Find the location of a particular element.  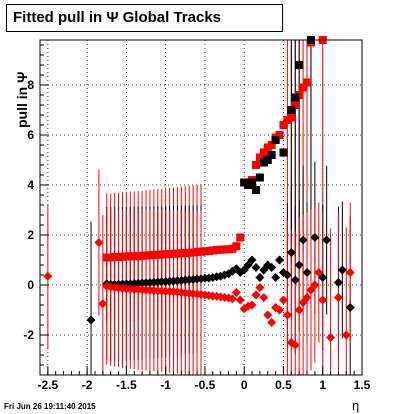

x-axis-label: η is located at coordinates (356, 405).